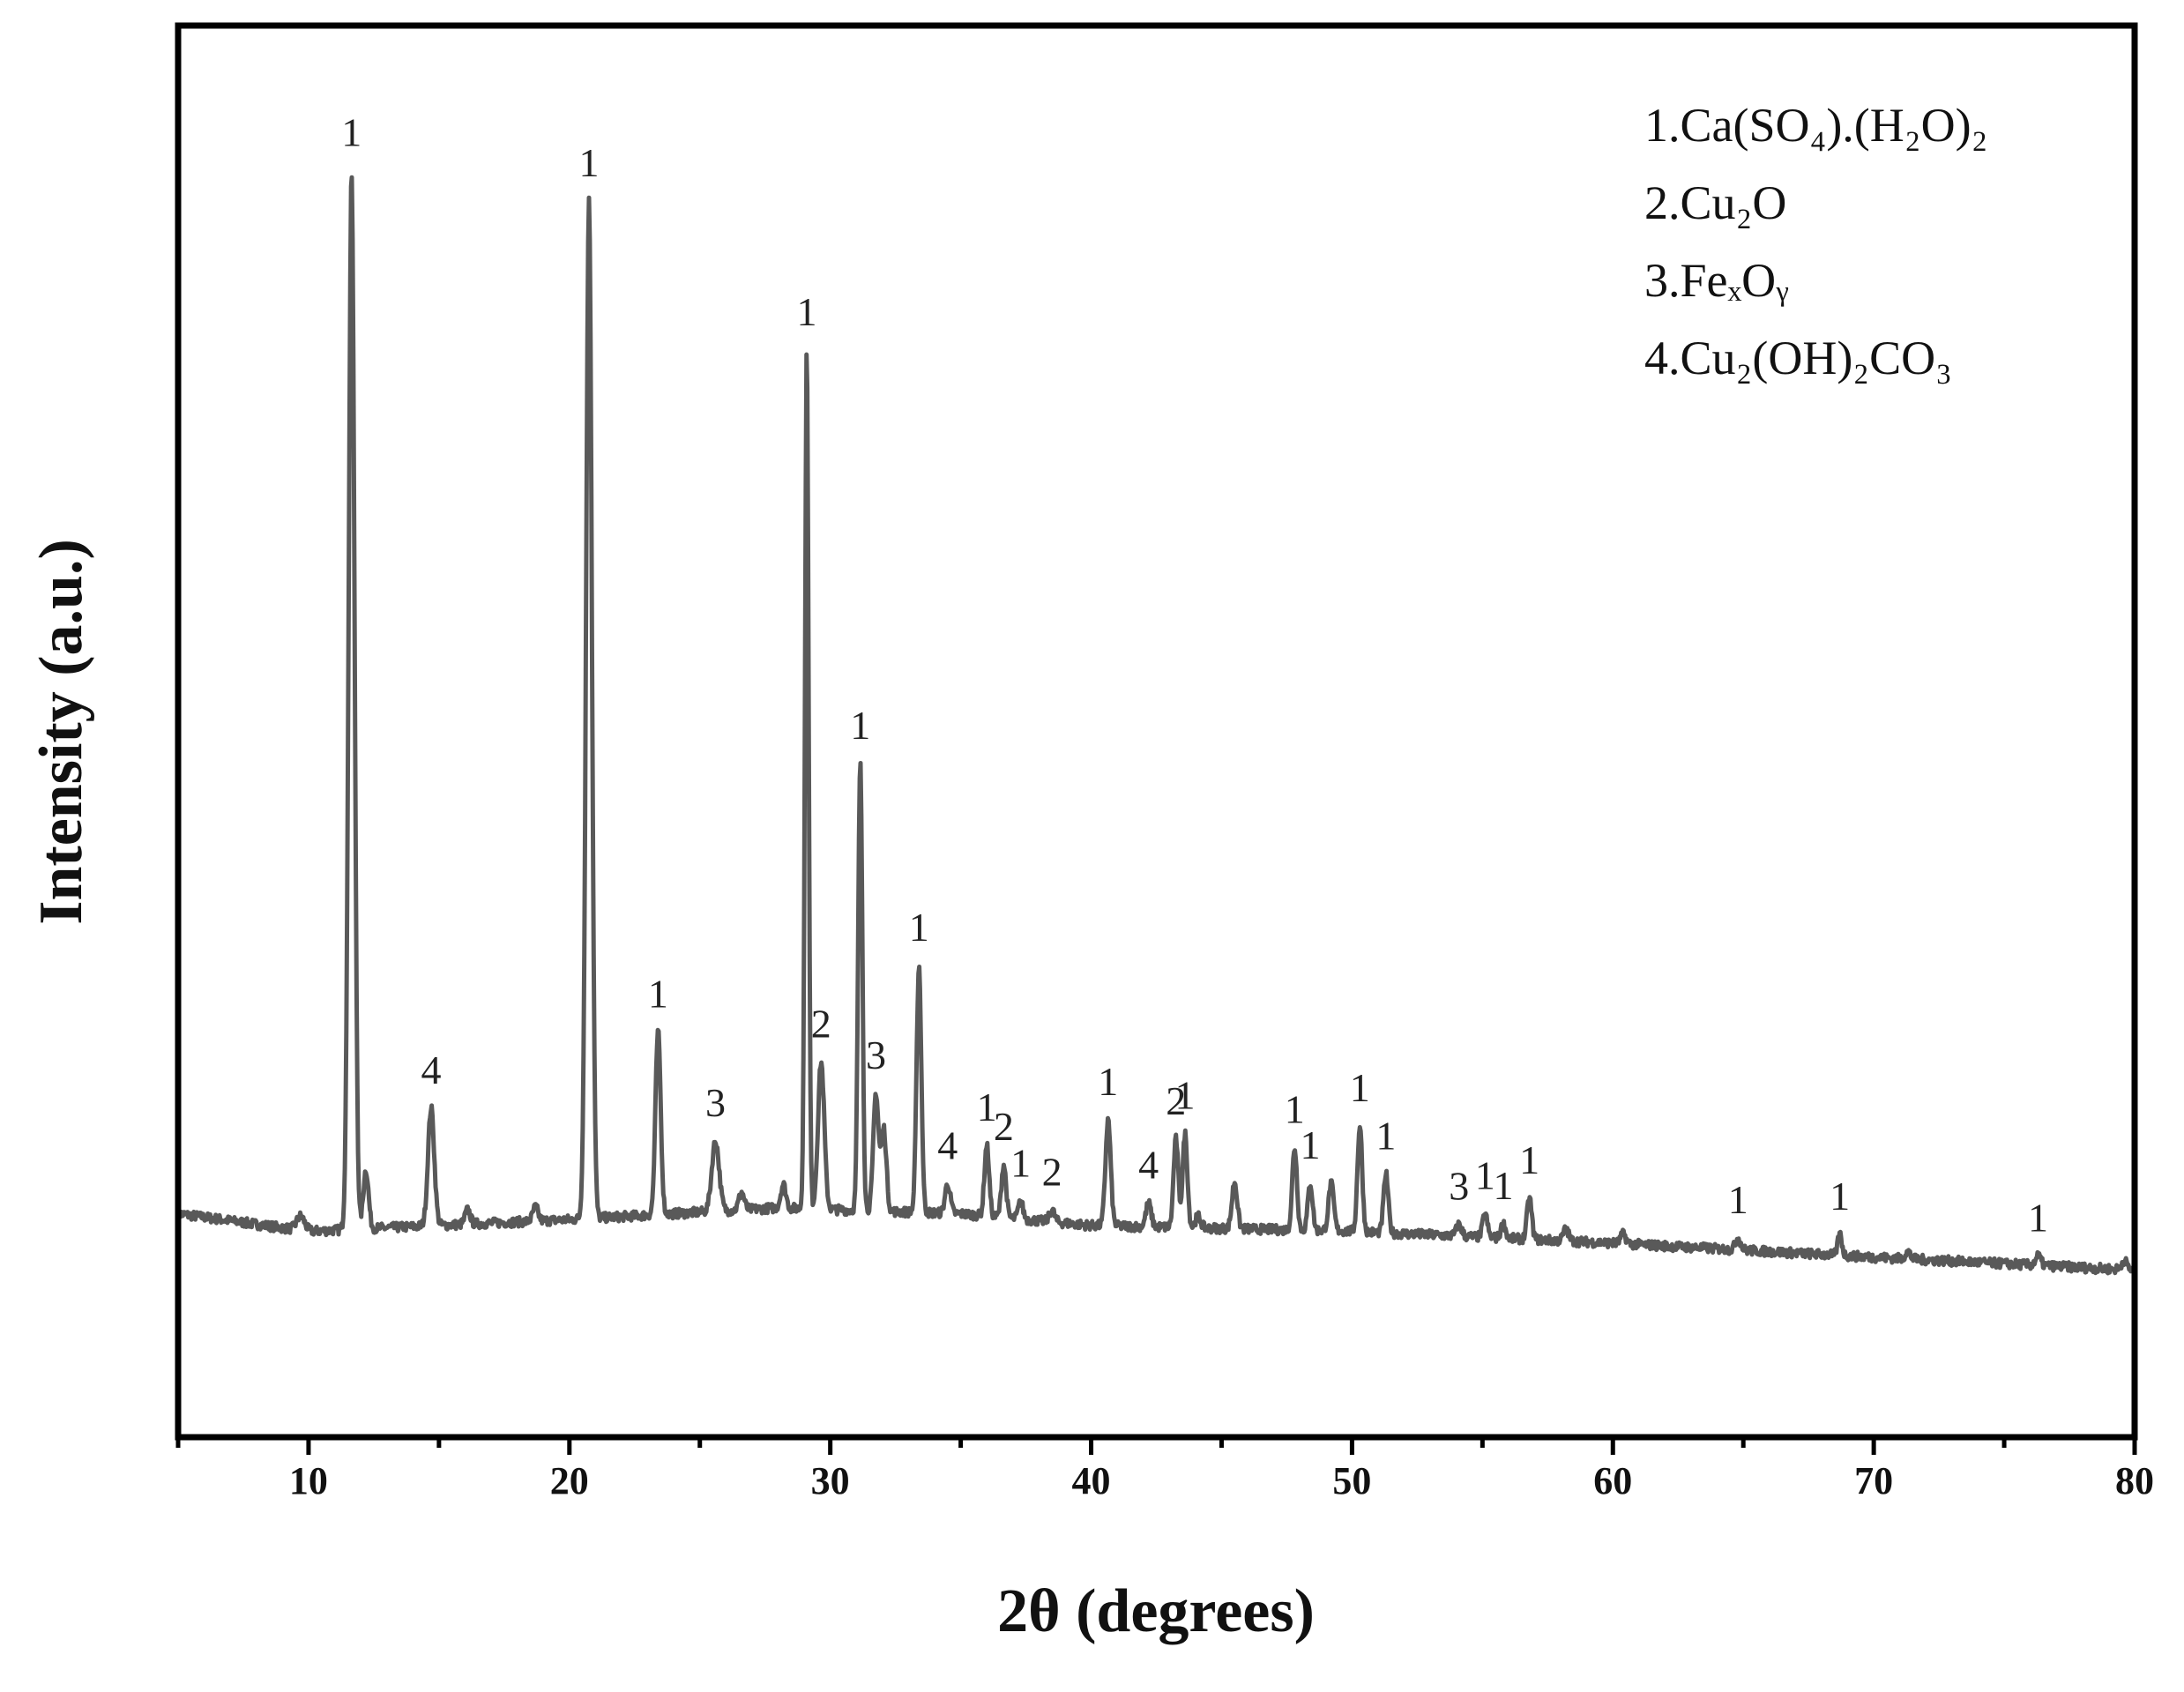 This screenshot has height=1692, width=2184. Describe the element at coordinates (61, 732) in the screenshot. I see `y-axis-title: Intensity (a.u.)` at that location.